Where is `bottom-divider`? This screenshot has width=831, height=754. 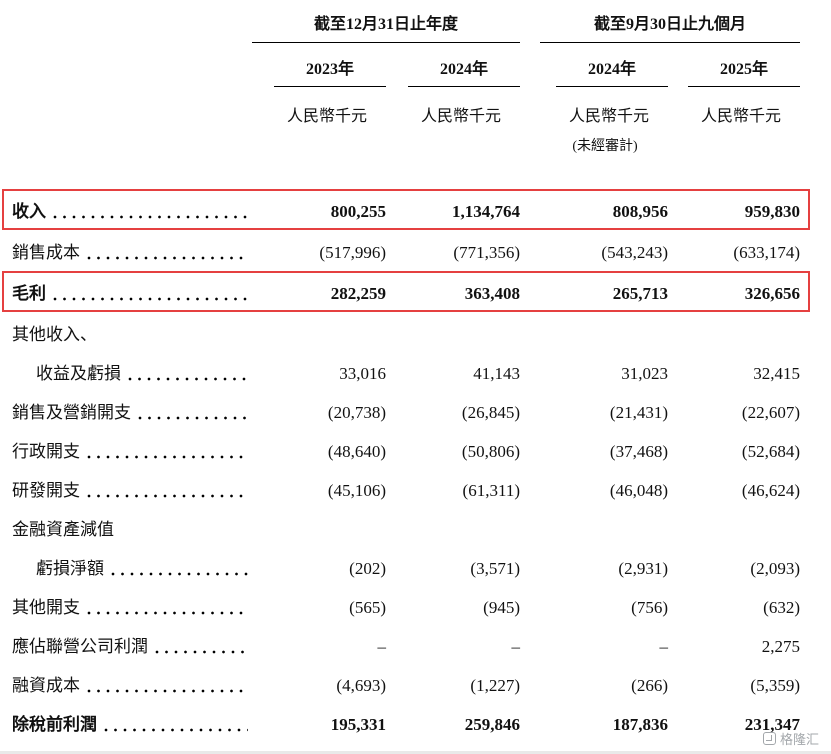 bottom-divider is located at coordinates (415, 752).